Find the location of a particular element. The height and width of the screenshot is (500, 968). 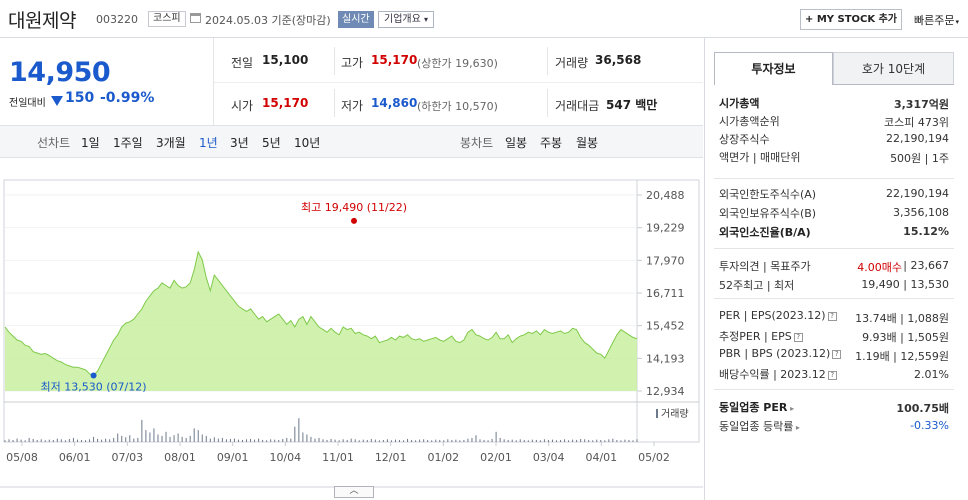

chevron-up-icon: ︿ is located at coordinates (354, 491).